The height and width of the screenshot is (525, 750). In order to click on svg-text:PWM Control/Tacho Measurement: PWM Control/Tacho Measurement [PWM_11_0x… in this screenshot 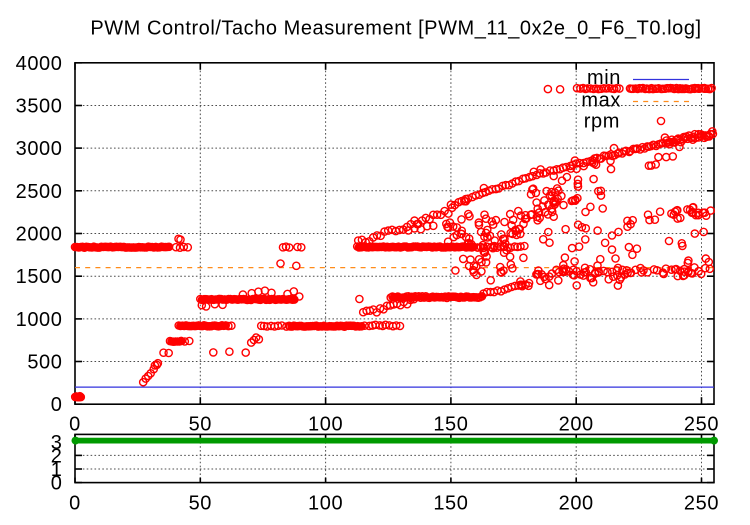, I will do `click(395, 29)`.